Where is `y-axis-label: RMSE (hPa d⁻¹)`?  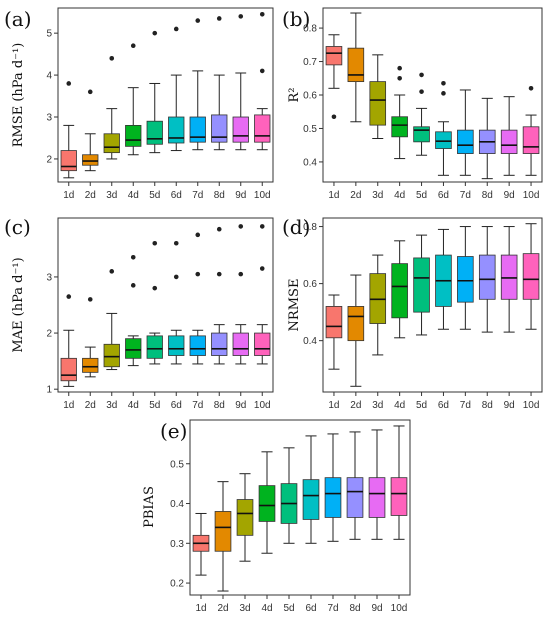
y-axis-label: RMSE (hPa d⁻¹) is located at coordinates (18, 95).